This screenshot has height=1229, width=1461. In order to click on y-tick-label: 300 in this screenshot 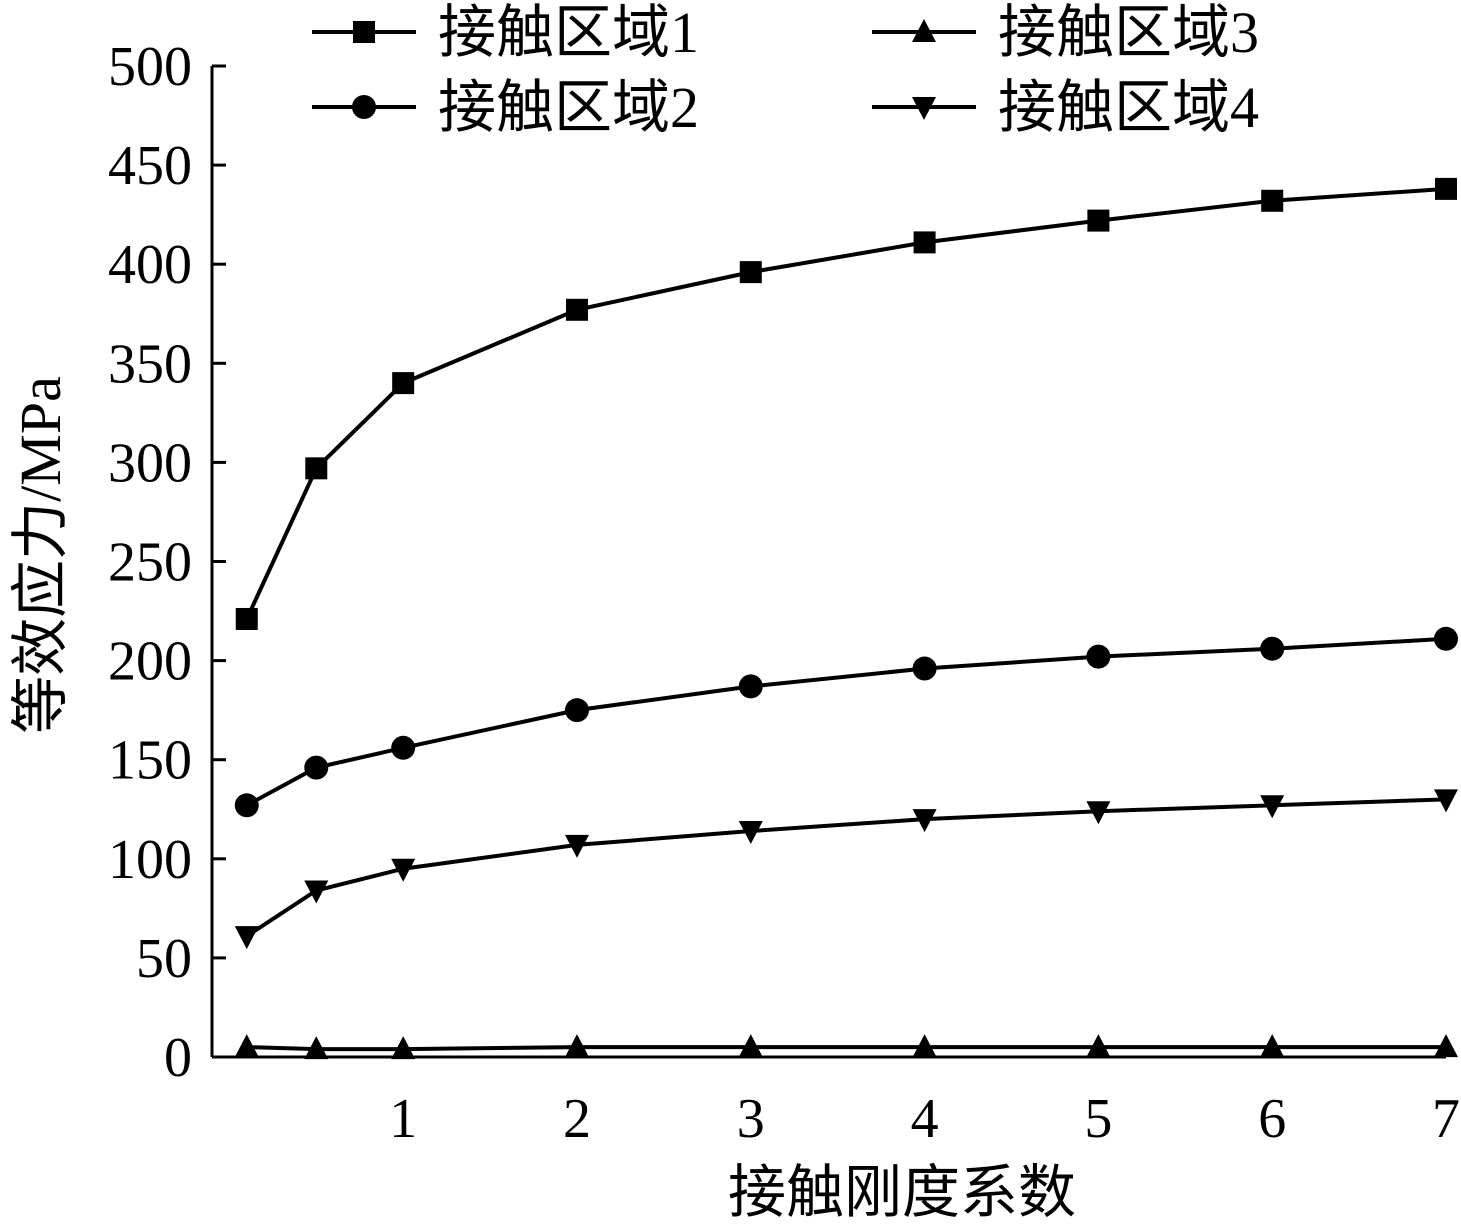, I will do `click(150, 463)`.